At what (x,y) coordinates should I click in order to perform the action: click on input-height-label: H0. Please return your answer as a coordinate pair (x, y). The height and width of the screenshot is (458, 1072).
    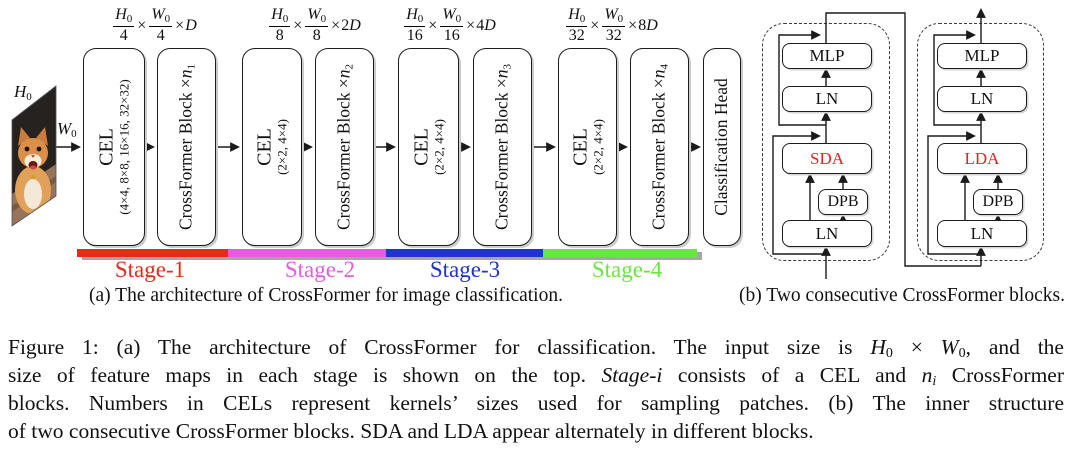
    Looking at the image, I should click on (23, 92).